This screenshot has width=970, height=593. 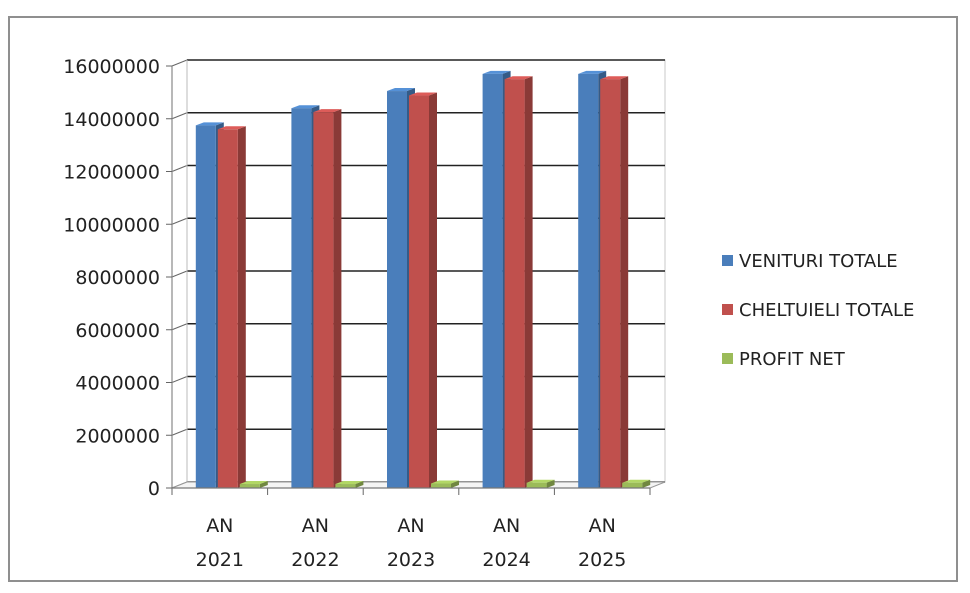 I want to click on y-tick-label: 16000000, so click(x=111, y=67).